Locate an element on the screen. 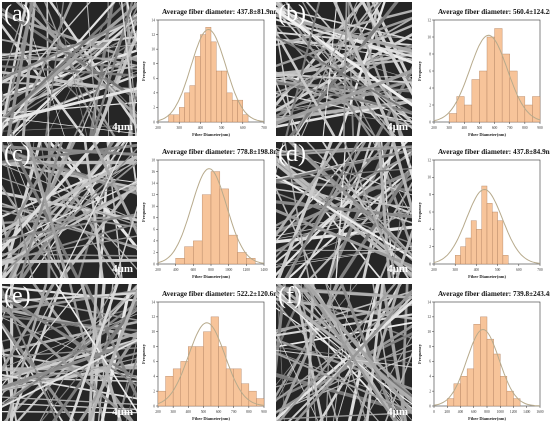 This screenshot has height=424, width=550. chart-title: Average fiber diameter: 437.8±84.9nm is located at coordinates (494, 152).